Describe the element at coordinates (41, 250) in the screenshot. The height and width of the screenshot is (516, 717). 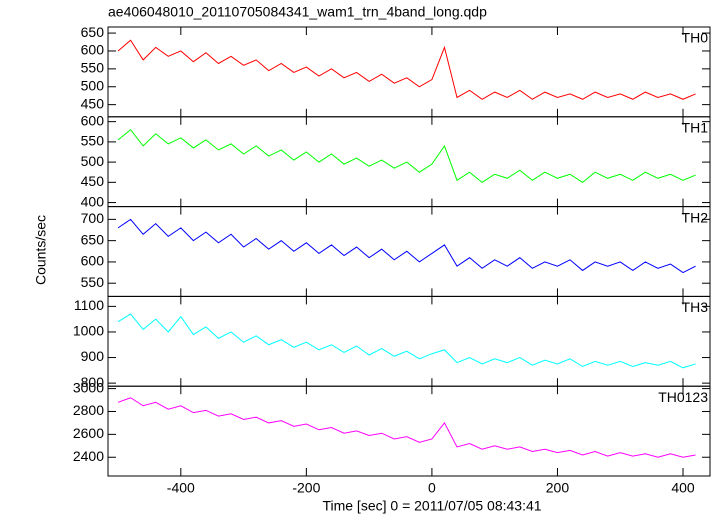
I see `y-axis-label: Counts/sec` at that location.